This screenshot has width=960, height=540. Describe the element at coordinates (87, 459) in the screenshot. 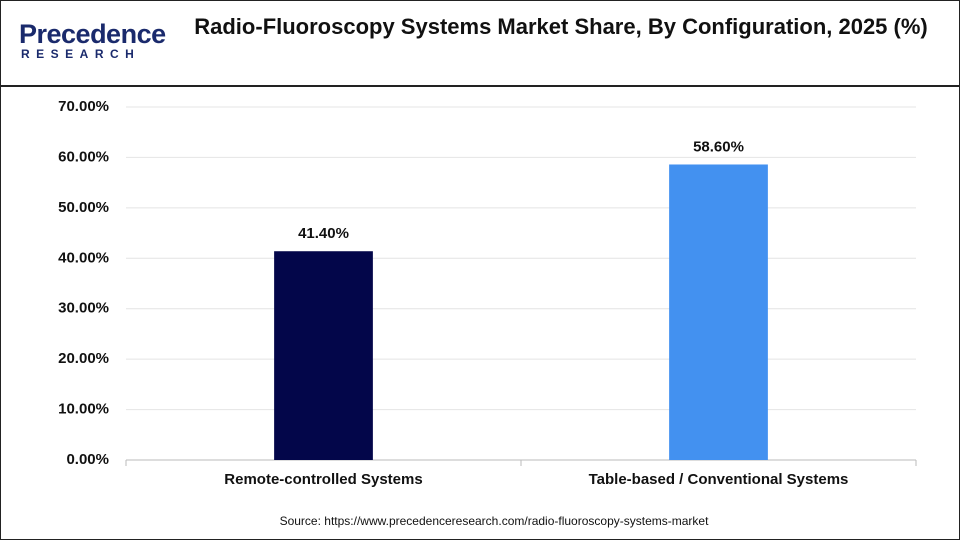

I see `y-tick-label: 0.00%` at that location.